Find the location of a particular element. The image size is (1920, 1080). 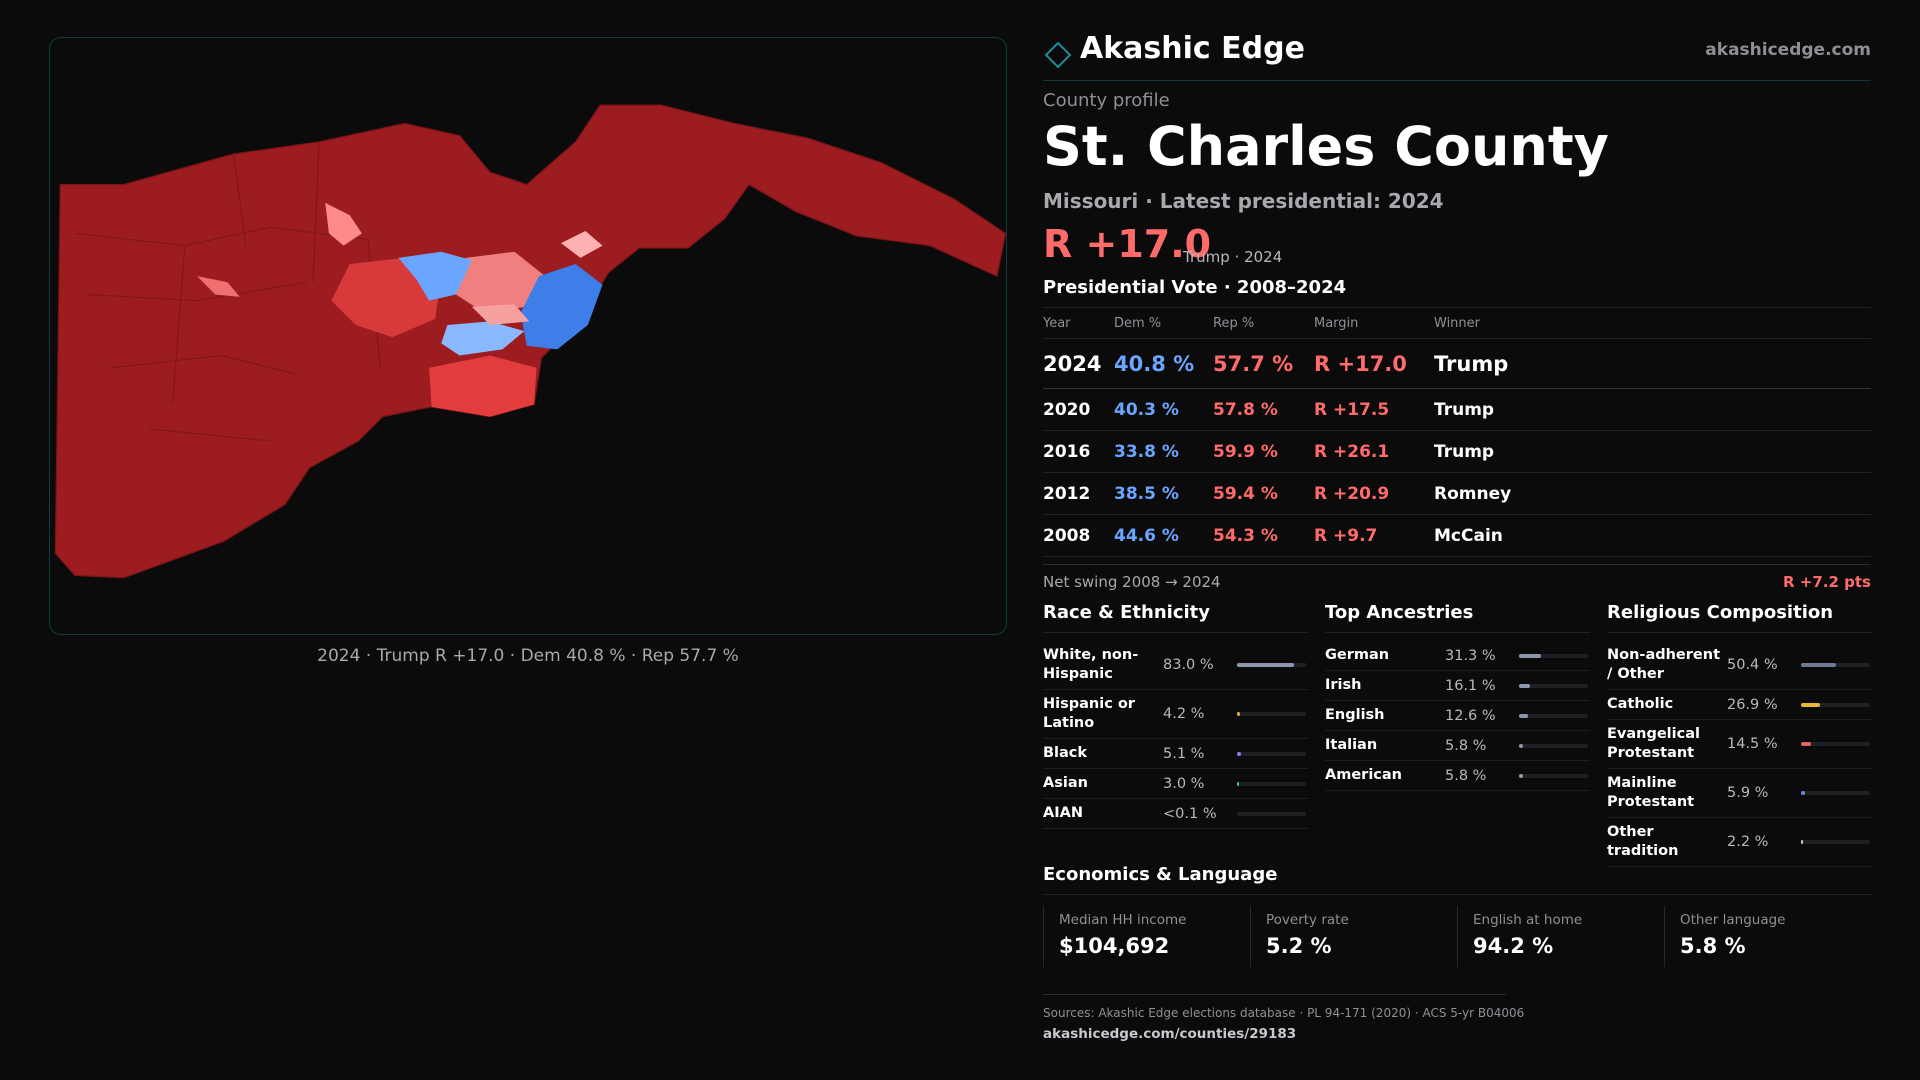

stat-label: German is located at coordinates (1357, 655).